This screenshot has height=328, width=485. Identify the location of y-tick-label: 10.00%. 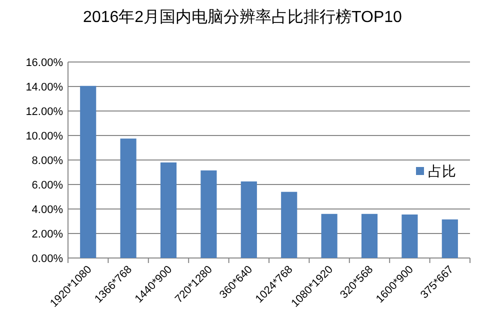
(45, 136).